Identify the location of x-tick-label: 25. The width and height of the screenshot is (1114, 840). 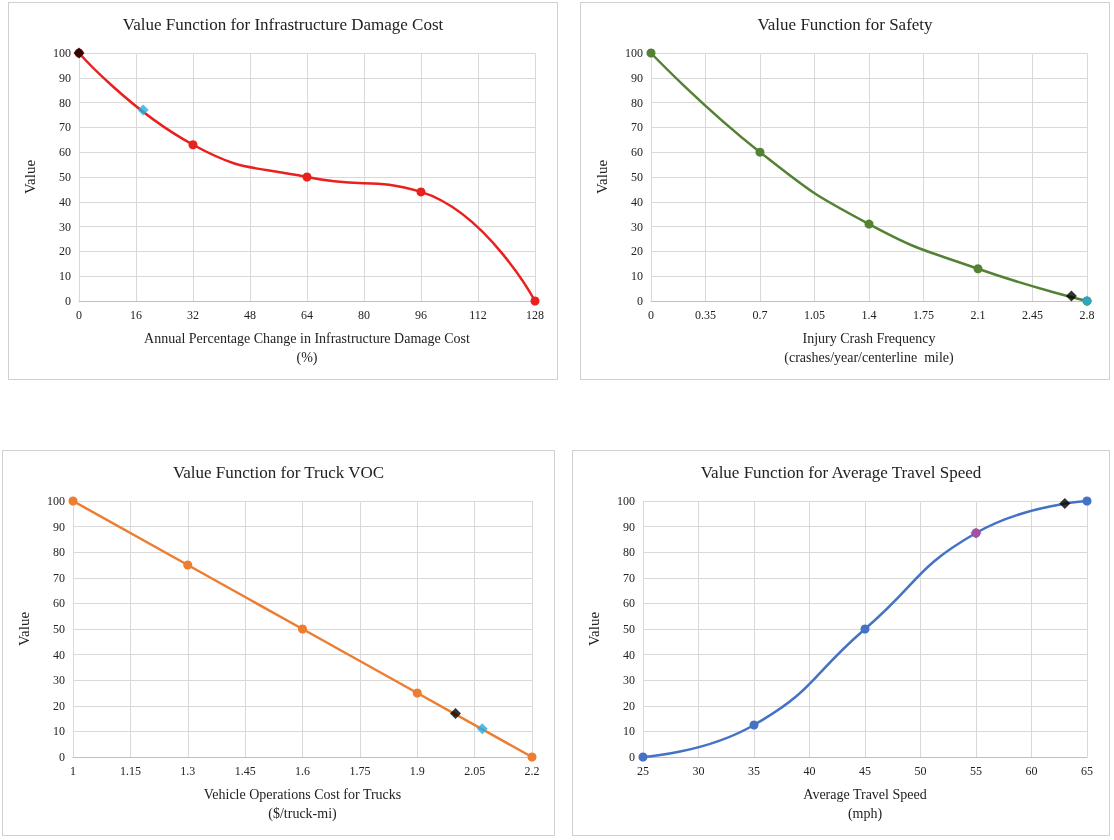
(643, 771).